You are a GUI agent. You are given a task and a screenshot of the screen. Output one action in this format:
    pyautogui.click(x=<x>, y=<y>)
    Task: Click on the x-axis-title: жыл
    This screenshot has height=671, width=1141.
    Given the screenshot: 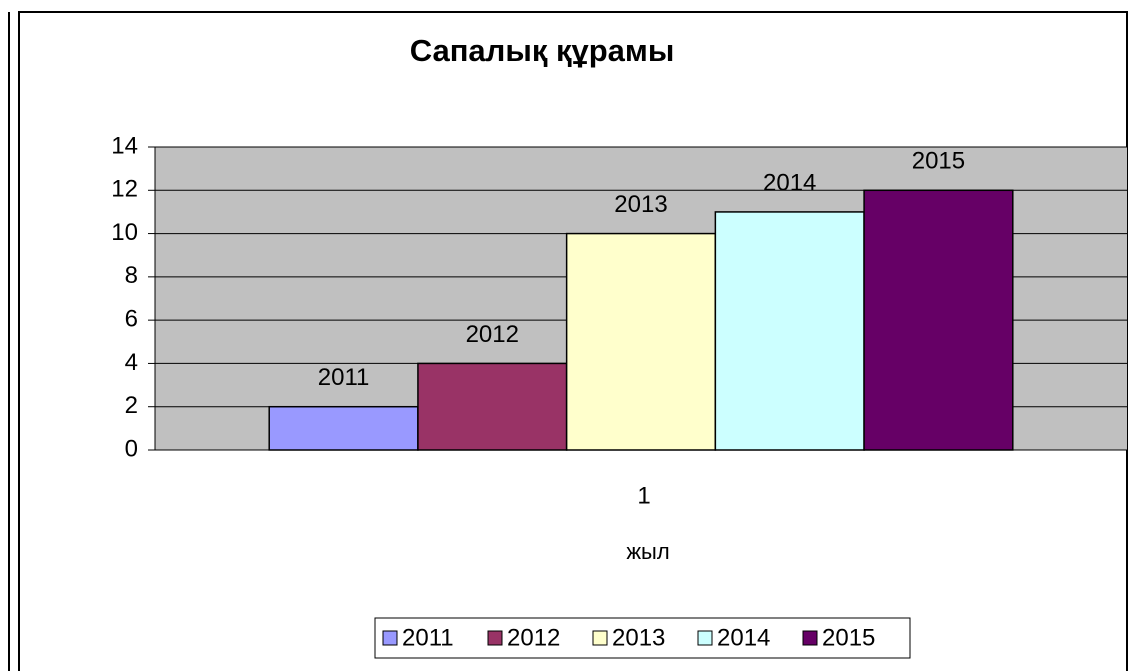 What is the action you would take?
    pyautogui.click(x=647, y=551)
    